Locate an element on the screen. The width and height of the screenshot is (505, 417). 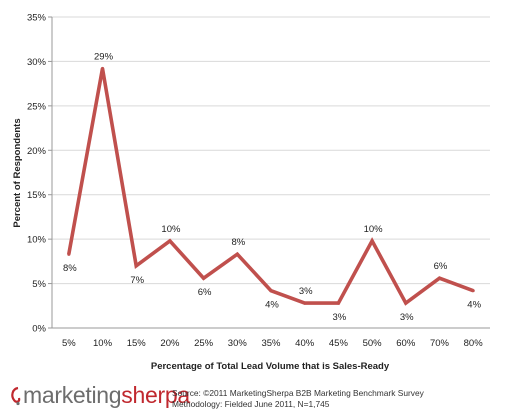
x-tick-label: 45% is located at coordinates (339, 343).